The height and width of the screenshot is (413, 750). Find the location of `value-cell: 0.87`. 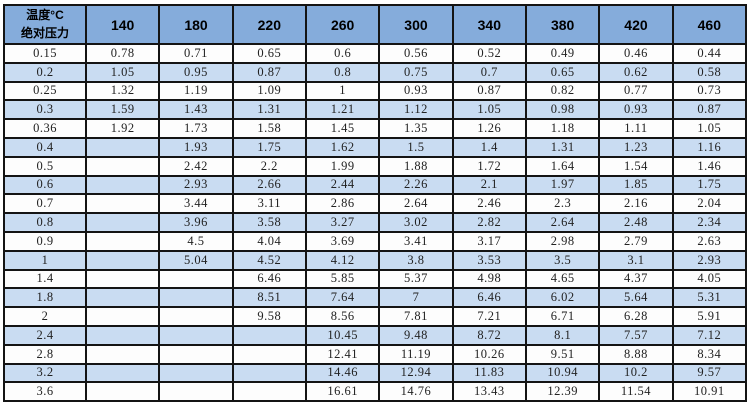

value-cell: 0.87 is located at coordinates (269, 72).